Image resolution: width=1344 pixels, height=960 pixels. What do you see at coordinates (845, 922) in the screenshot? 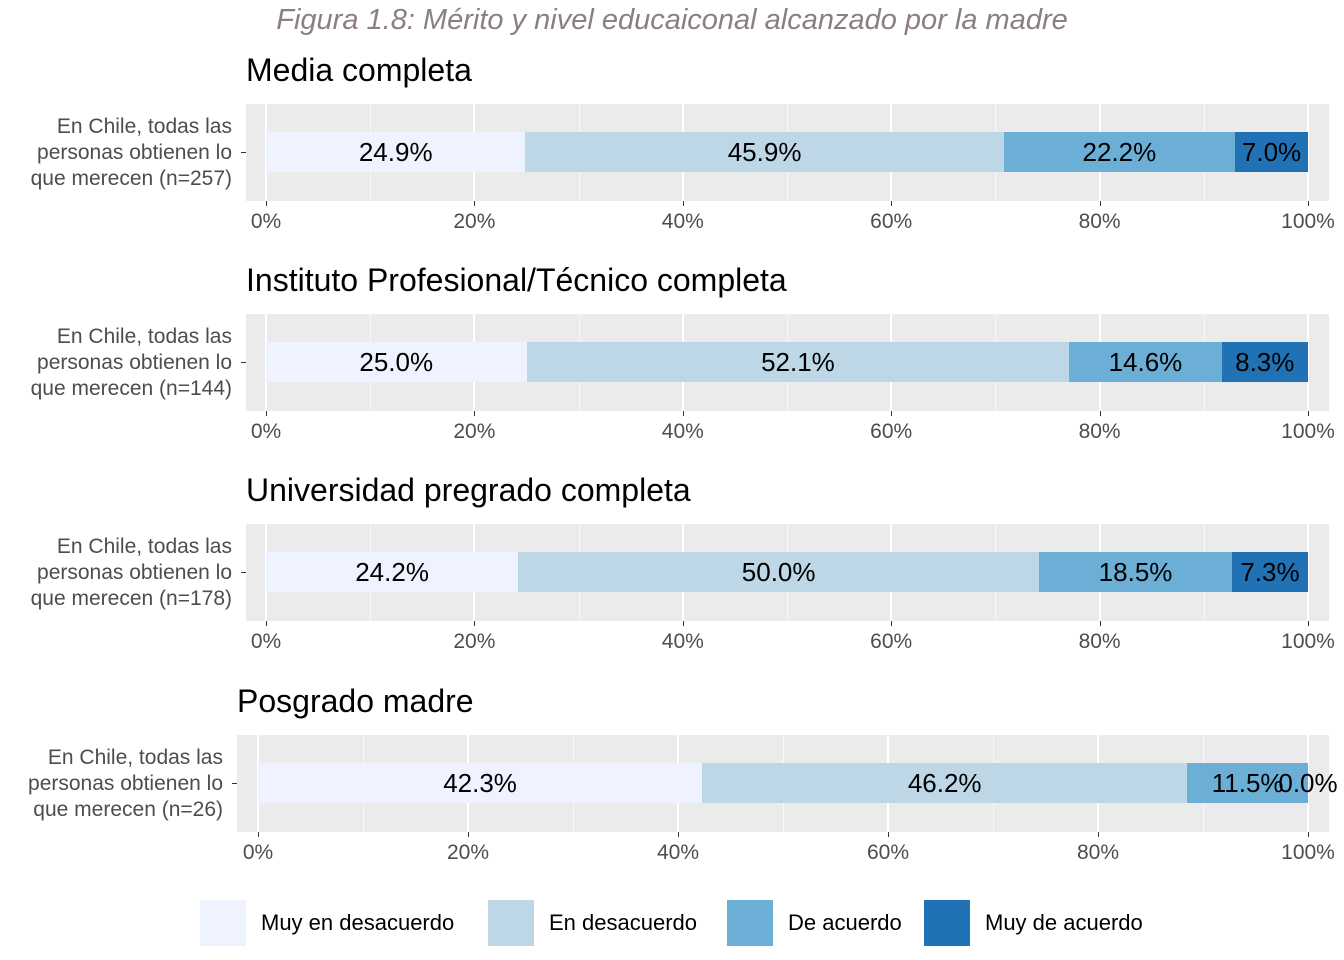
I see `legend-label: De acuerdo` at bounding box center [845, 922].